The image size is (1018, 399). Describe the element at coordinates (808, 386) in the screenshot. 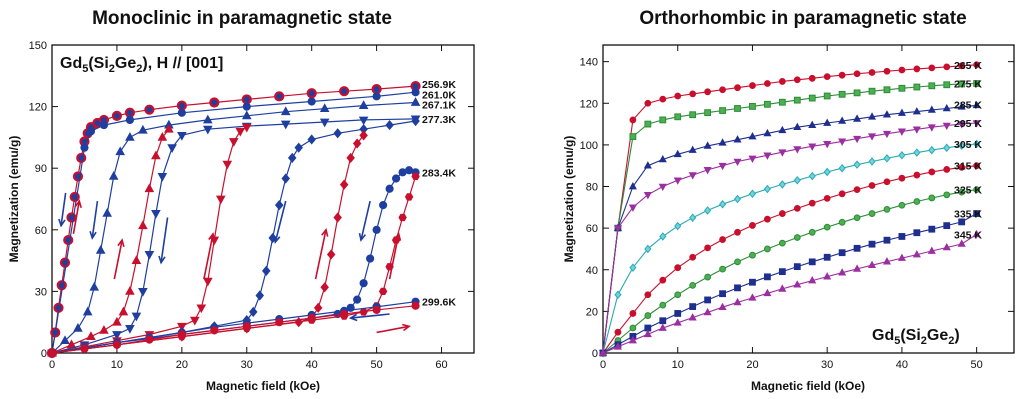

I see `orthorhombic-x-axis-label: Magnetic field (kOe)` at that location.